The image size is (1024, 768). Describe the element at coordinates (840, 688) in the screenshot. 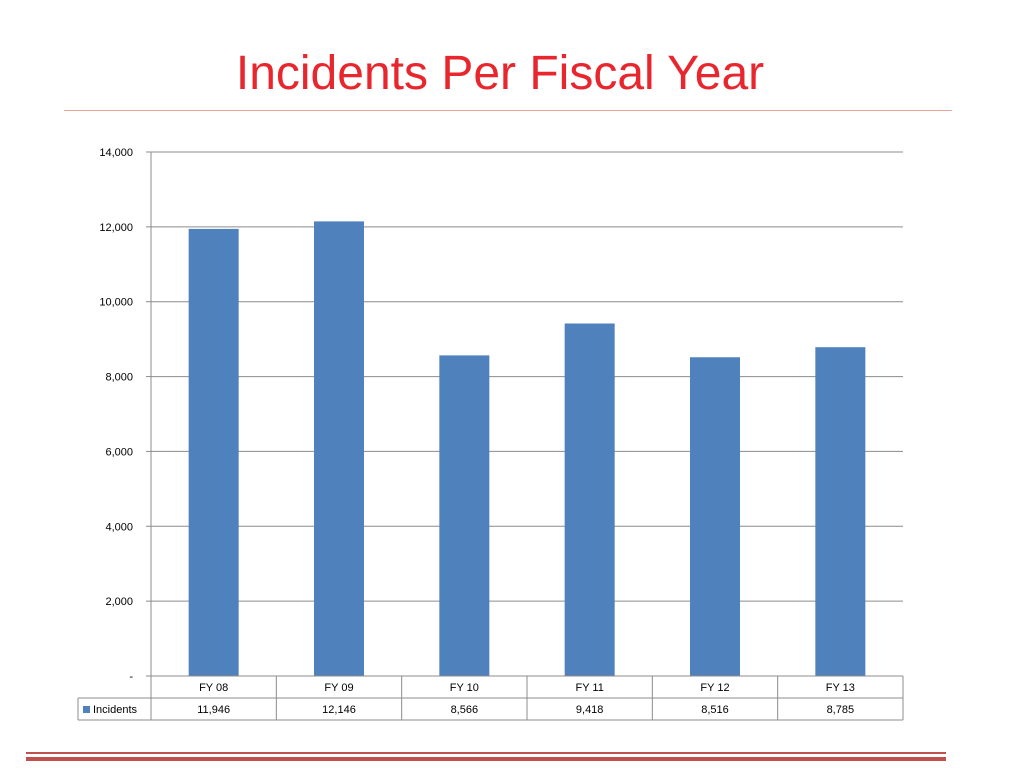

I see `x-category-label: FY 13` at that location.